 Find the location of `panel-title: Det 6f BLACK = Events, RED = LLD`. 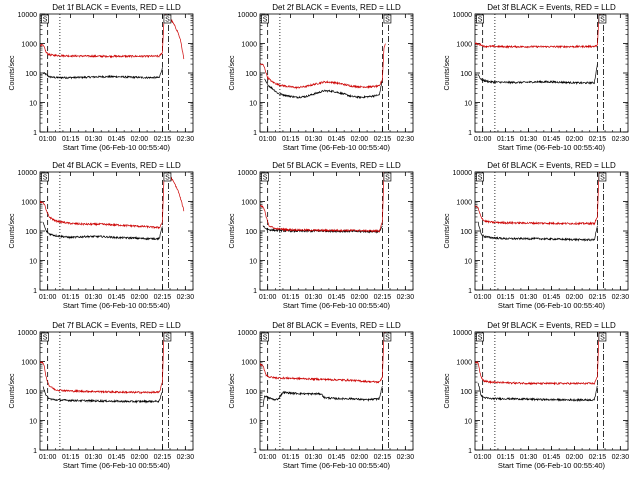

panel-title: Det 6f BLACK = Events, RED = LLD is located at coordinates (551, 165).